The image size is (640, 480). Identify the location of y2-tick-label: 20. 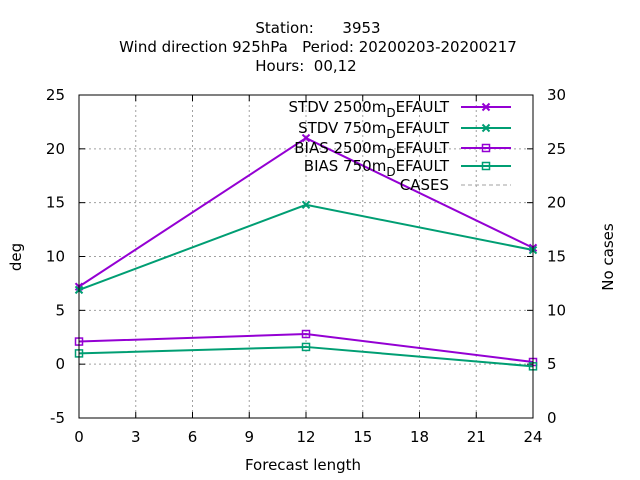
(556, 203).